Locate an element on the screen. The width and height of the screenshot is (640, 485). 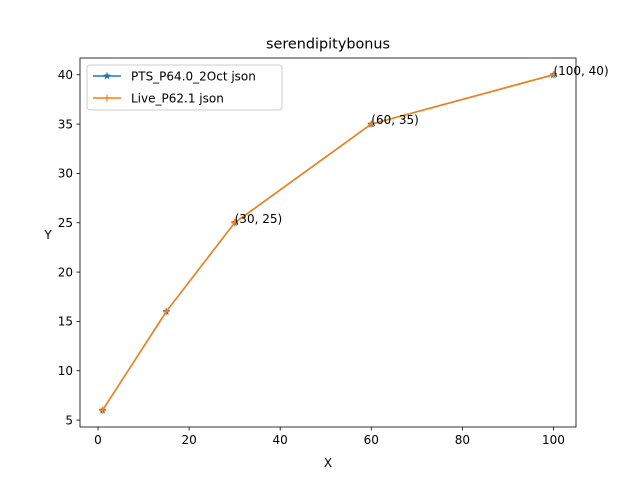
x-tick-label: 60 is located at coordinates (371, 440).